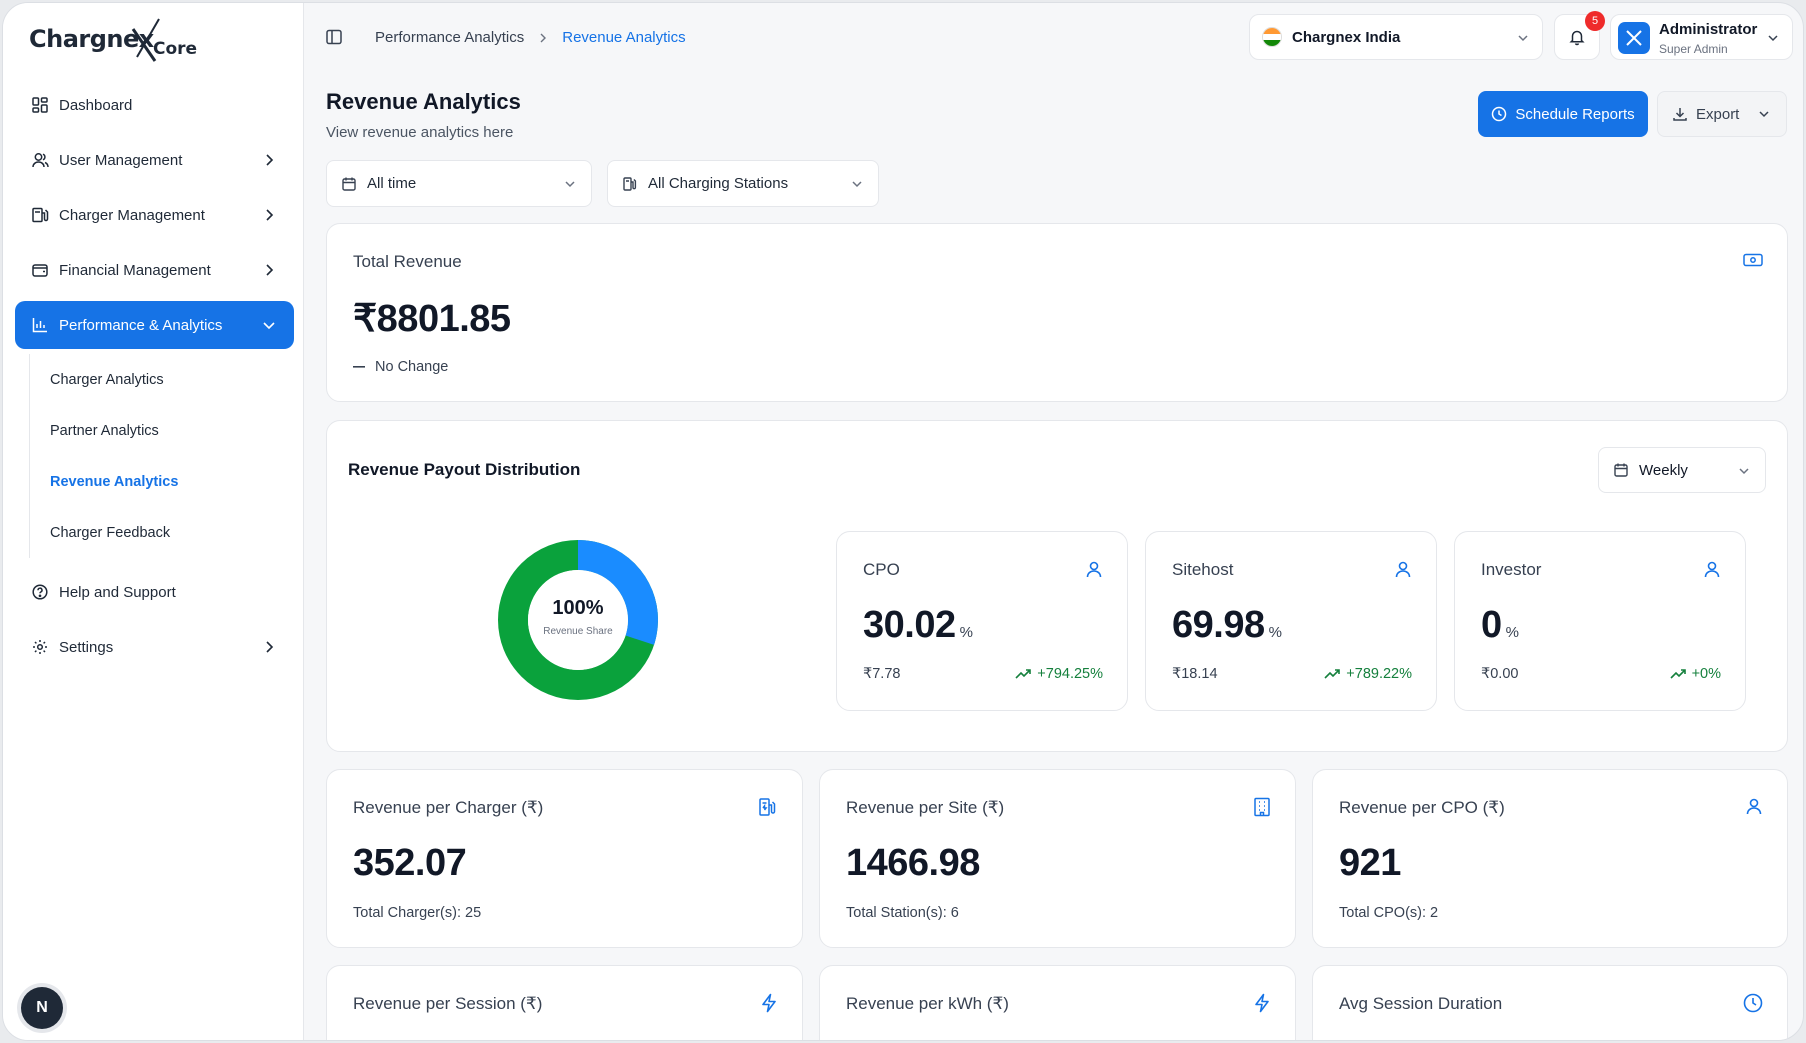 The height and width of the screenshot is (1043, 1806). I want to click on sidebar-item-label: Help and Support, so click(117, 592).